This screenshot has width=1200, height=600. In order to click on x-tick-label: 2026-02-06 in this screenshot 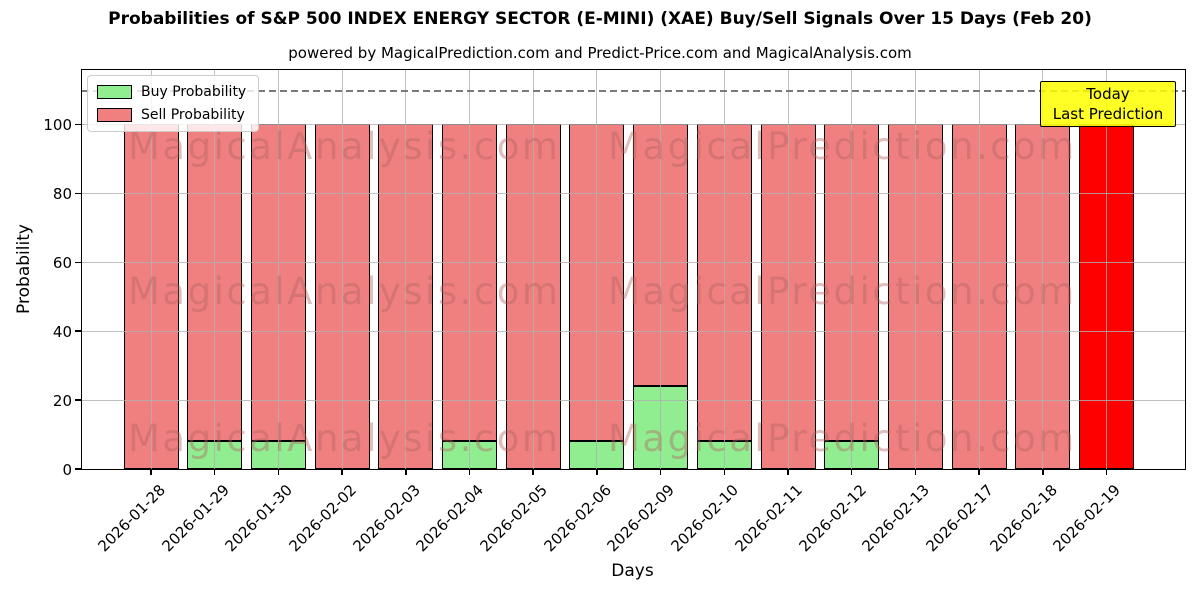, I will do `click(577, 518)`.